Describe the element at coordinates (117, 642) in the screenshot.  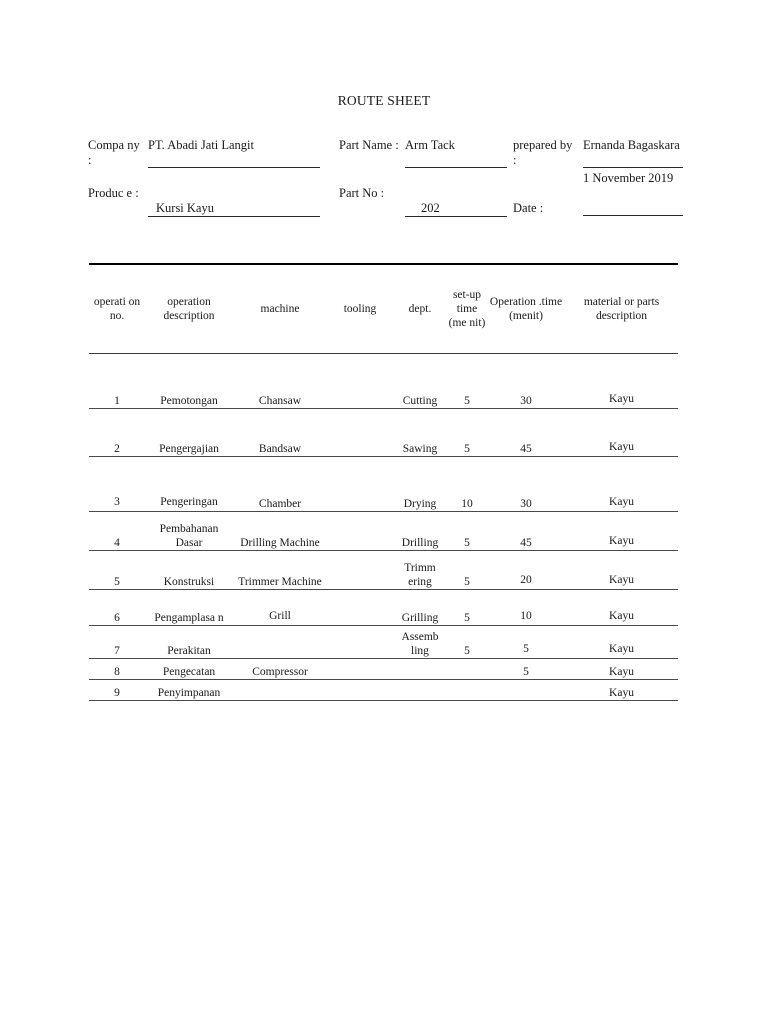
I see `cell-operation-no: 7` at that location.